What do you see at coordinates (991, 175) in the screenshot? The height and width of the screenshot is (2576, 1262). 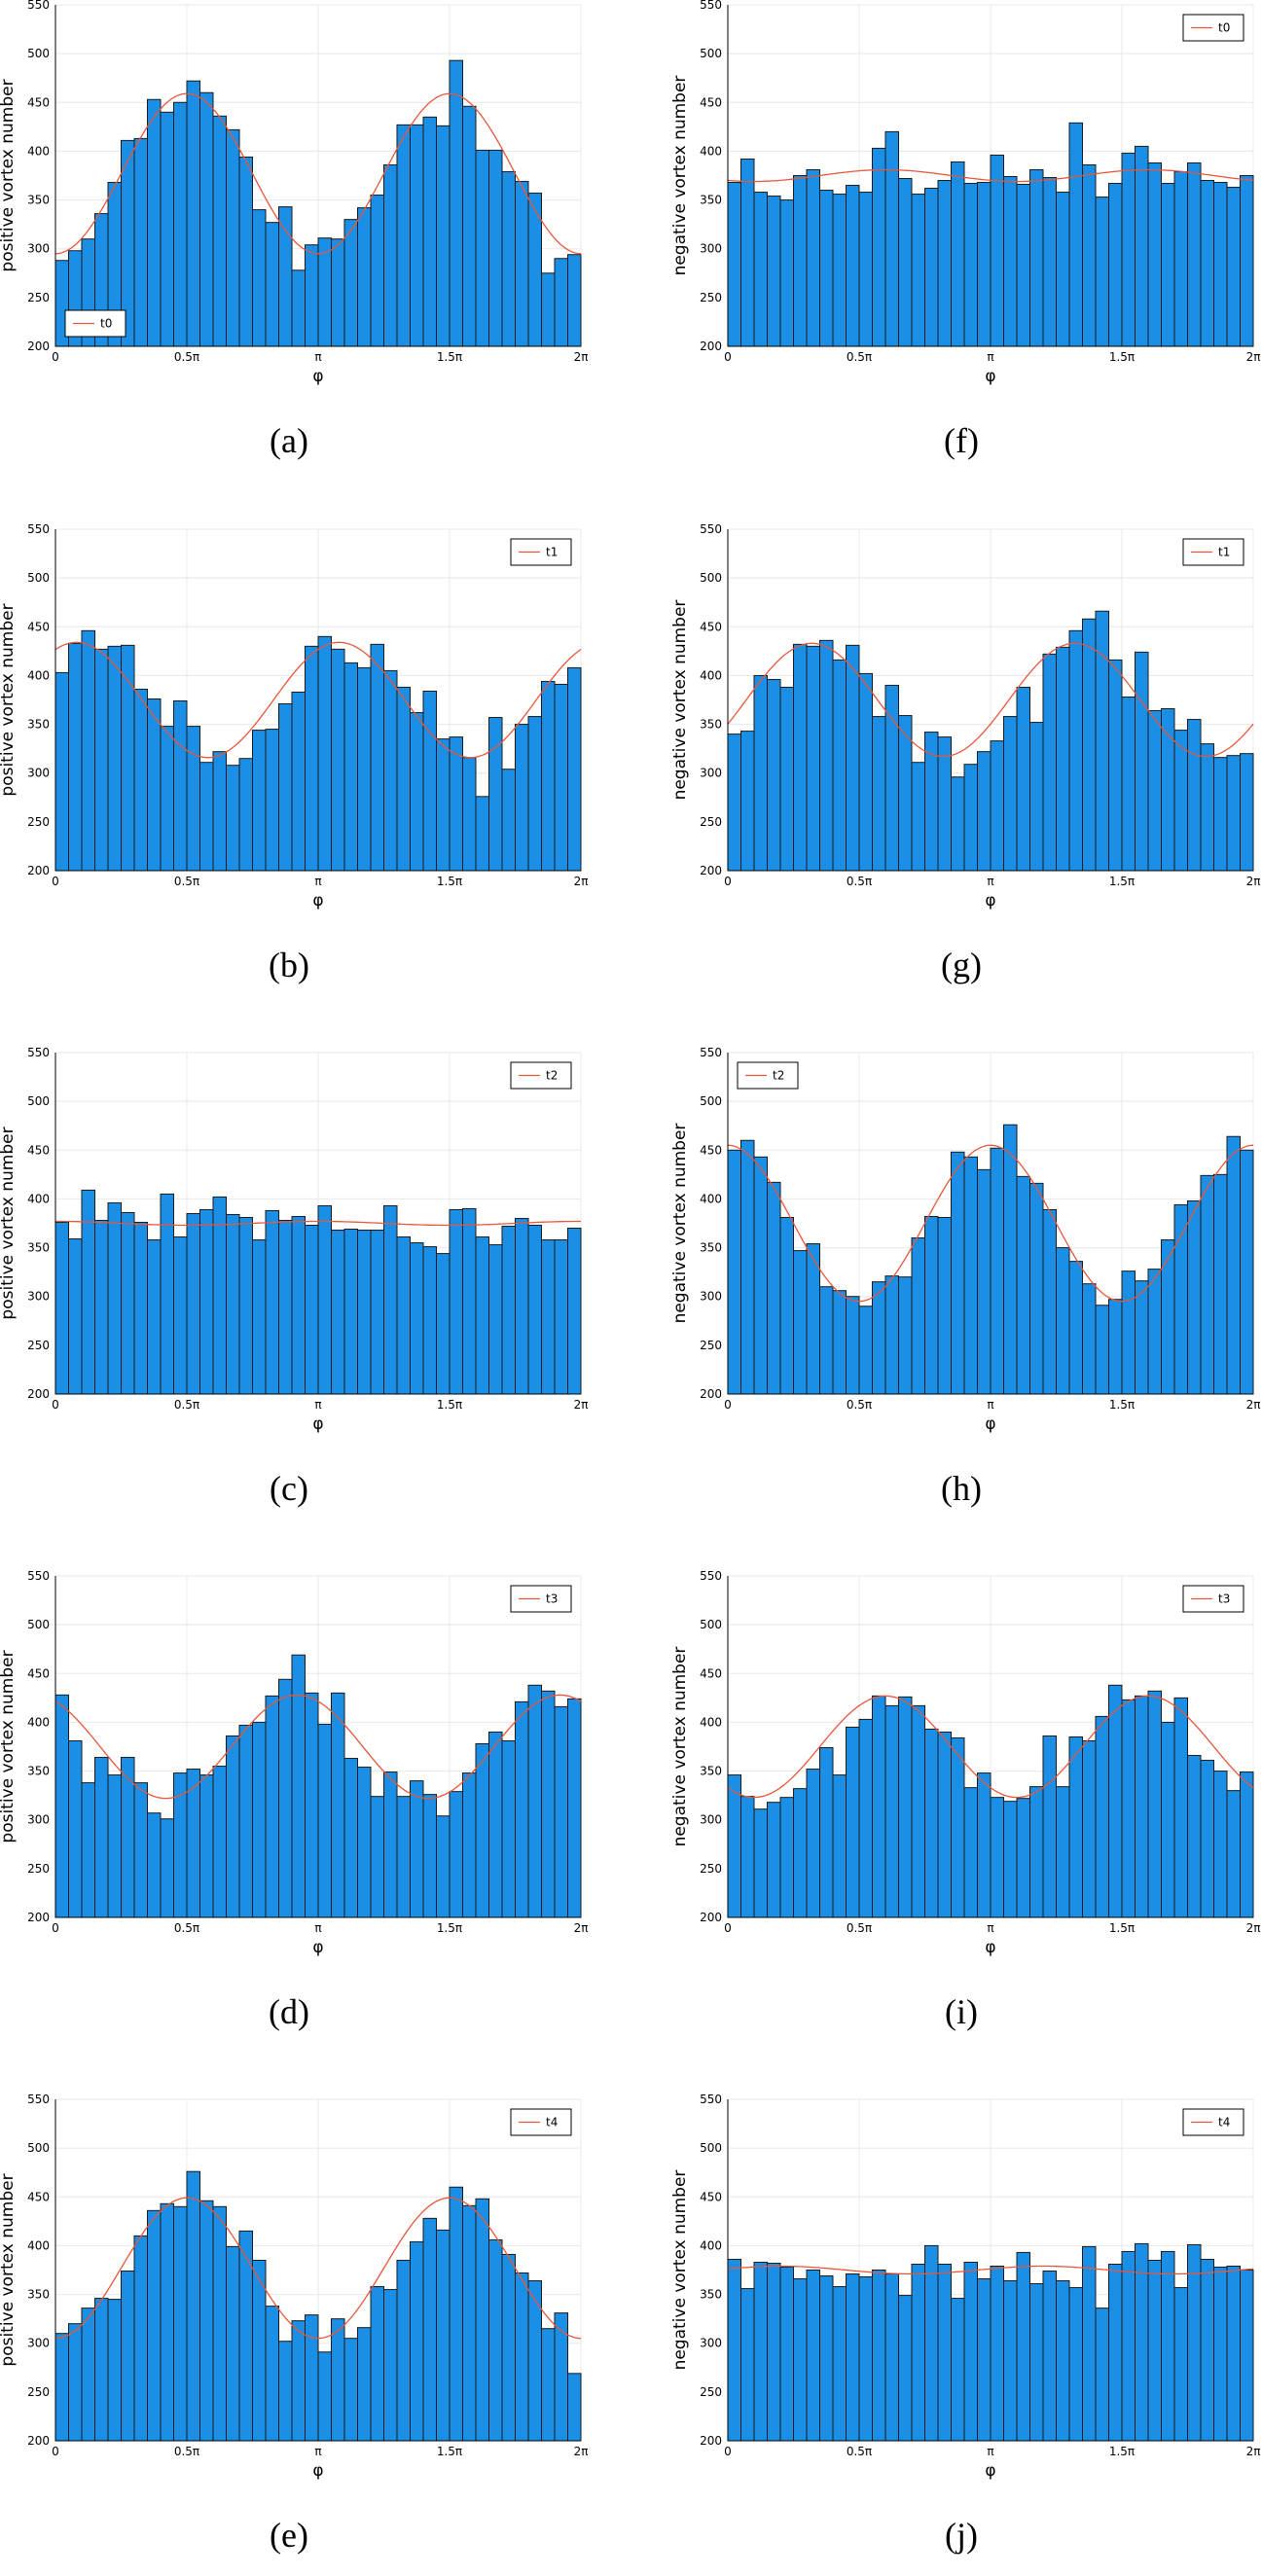 I see `fit-curve` at bounding box center [991, 175].